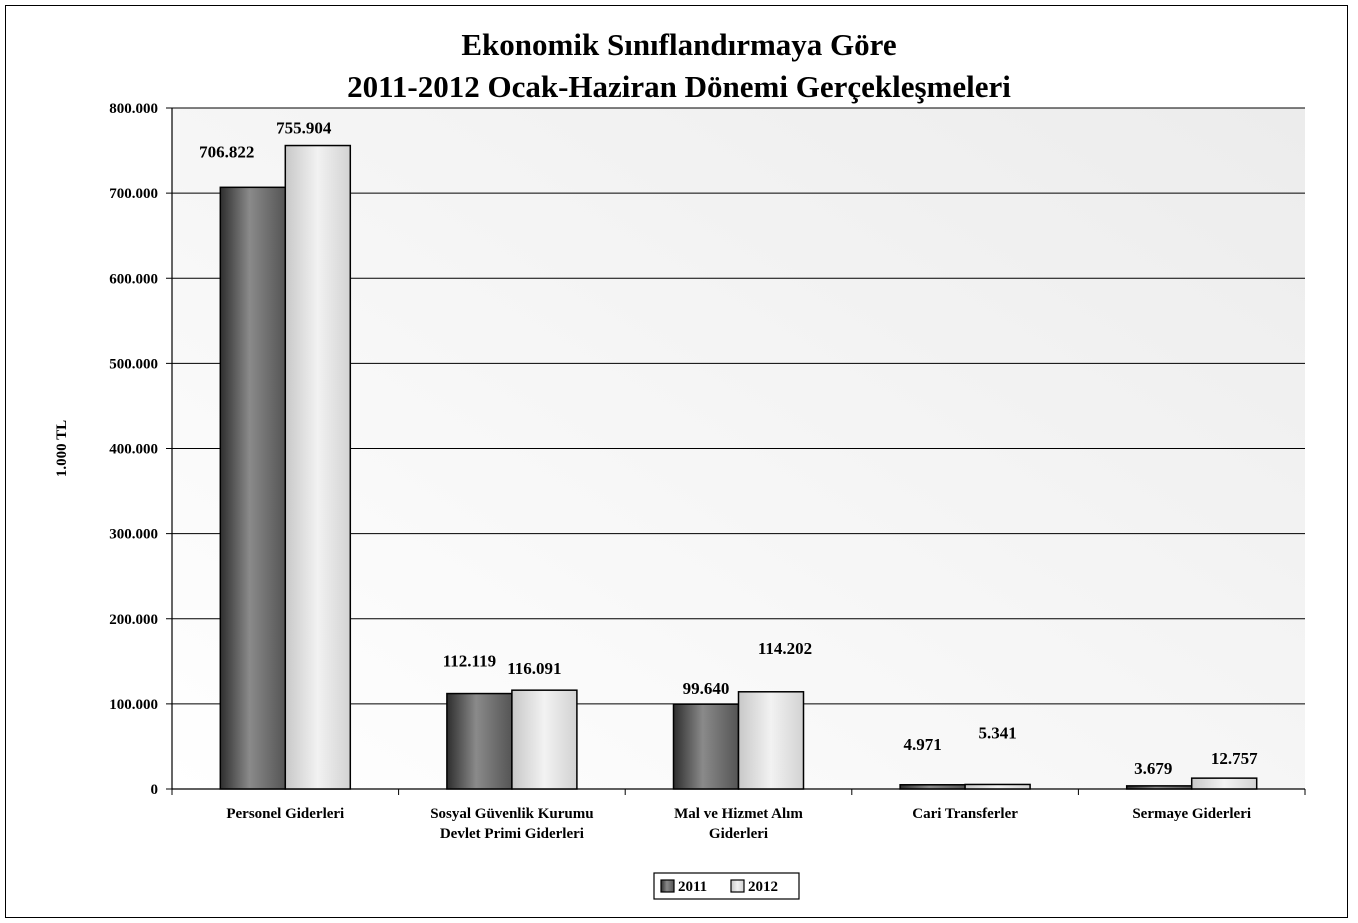  Describe the element at coordinates (1153, 768) in the screenshot. I see `data-label: 3.679` at that location.